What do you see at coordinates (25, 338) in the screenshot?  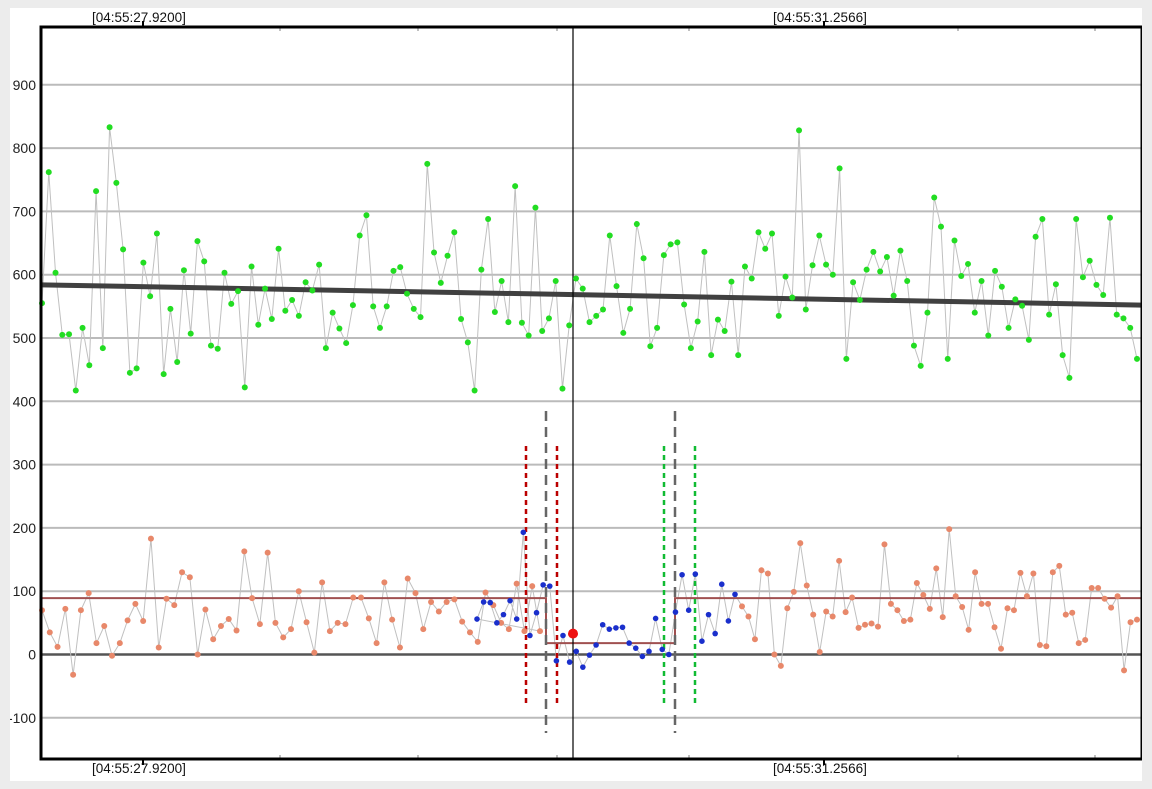 I see `y-tick-label: 500` at bounding box center [25, 338].